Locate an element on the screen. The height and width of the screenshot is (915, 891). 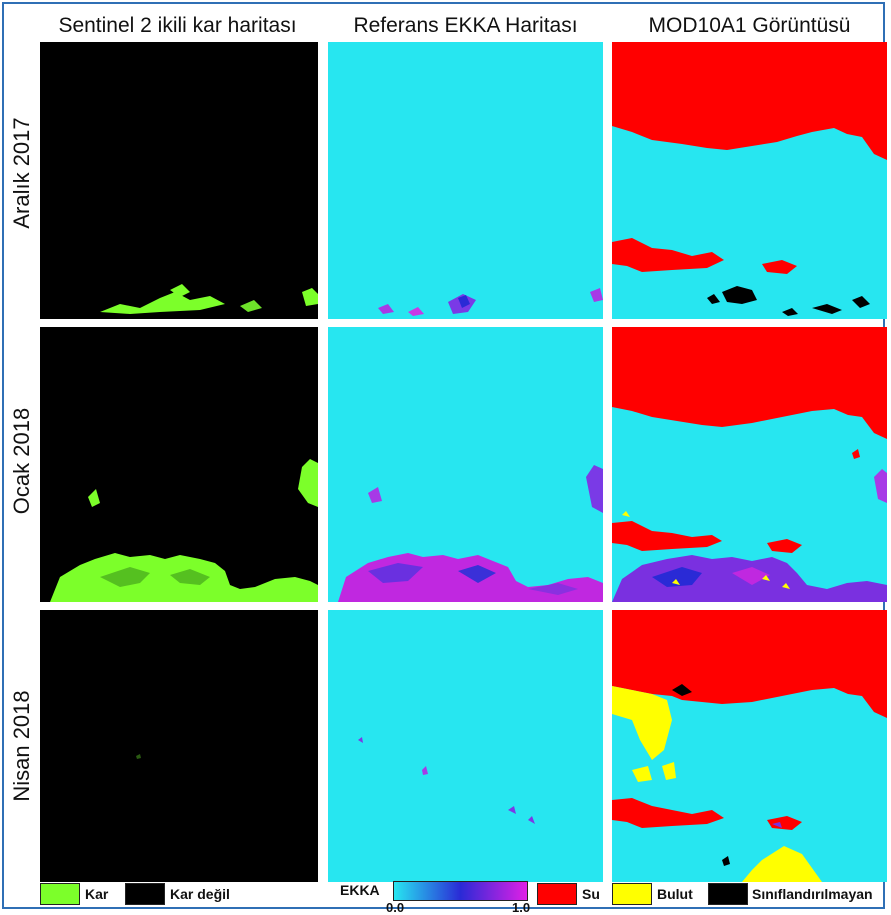
panel-reference-nisan-2018 is located at coordinates (465, 746).